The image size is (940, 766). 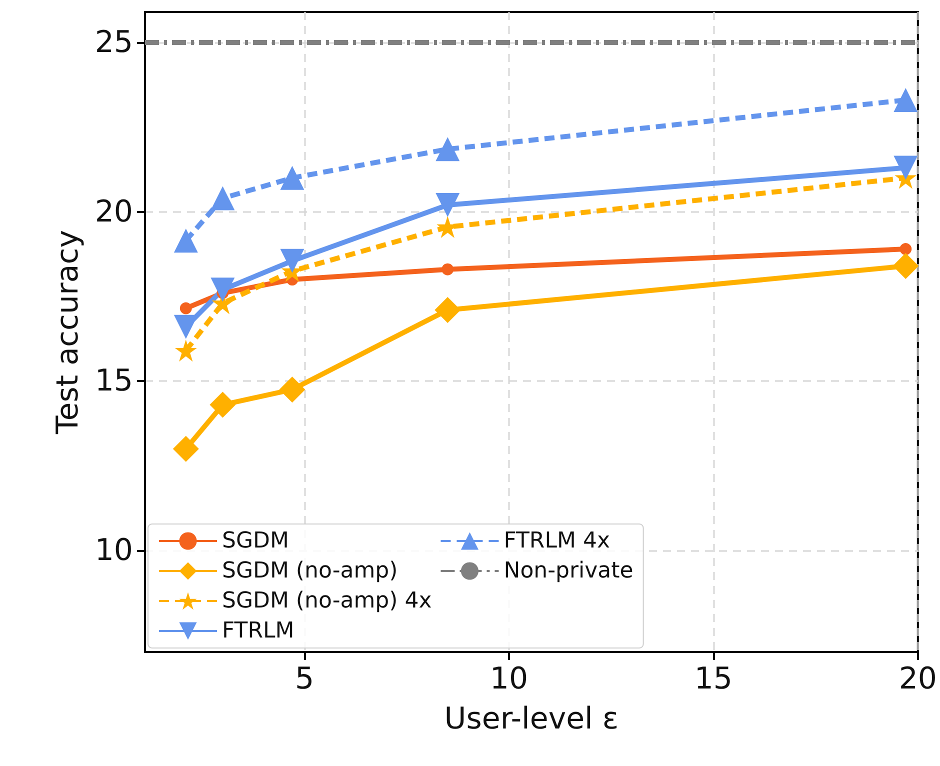 I want to click on legend-label: Non-private, so click(x=569, y=571).